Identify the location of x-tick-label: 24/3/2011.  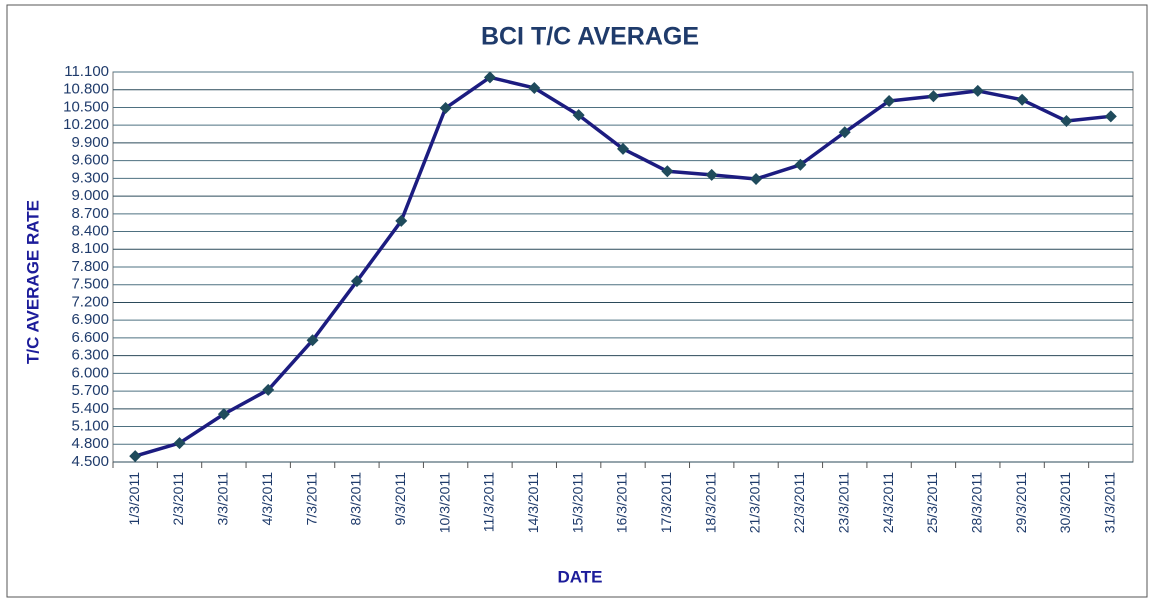
(888, 502).